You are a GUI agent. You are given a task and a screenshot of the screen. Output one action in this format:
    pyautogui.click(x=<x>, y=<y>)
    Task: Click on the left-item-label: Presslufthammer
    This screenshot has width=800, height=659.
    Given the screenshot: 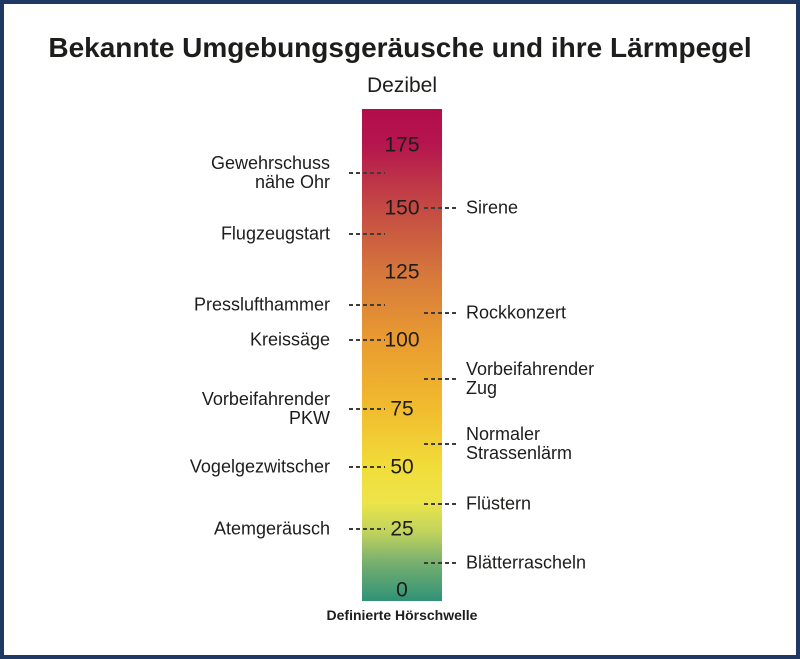 What is the action you would take?
    pyautogui.click(x=261, y=304)
    